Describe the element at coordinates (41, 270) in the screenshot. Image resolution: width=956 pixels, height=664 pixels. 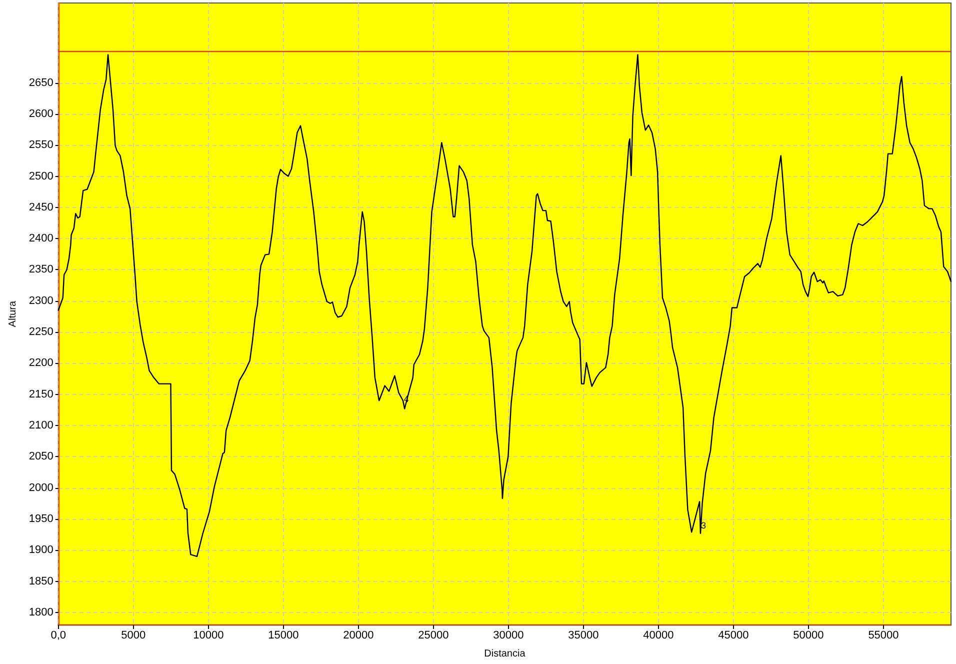
I see `y-tick-label: 2350` at that location.